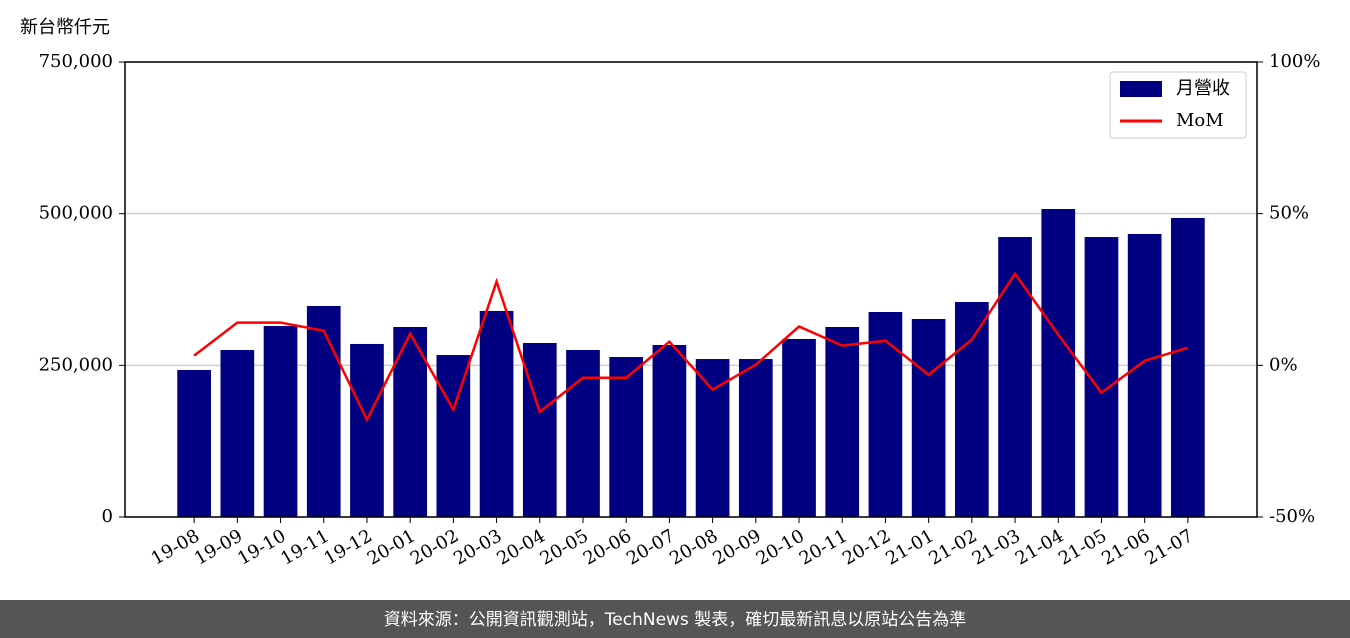 This screenshot has height=638, width=1350. I want to click on x-tick-label: 21-07, so click(1168, 547).